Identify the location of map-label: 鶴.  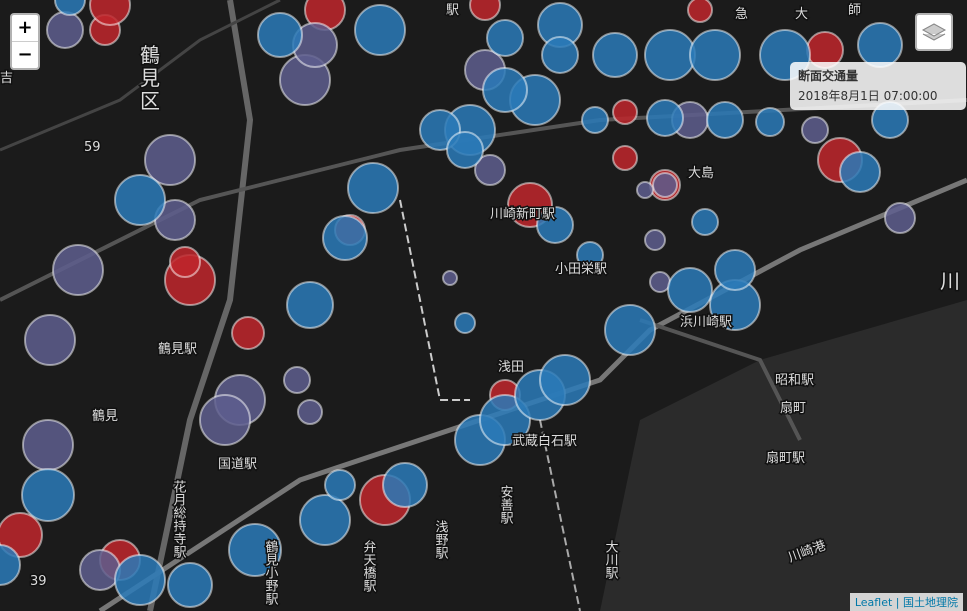
(150, 55).